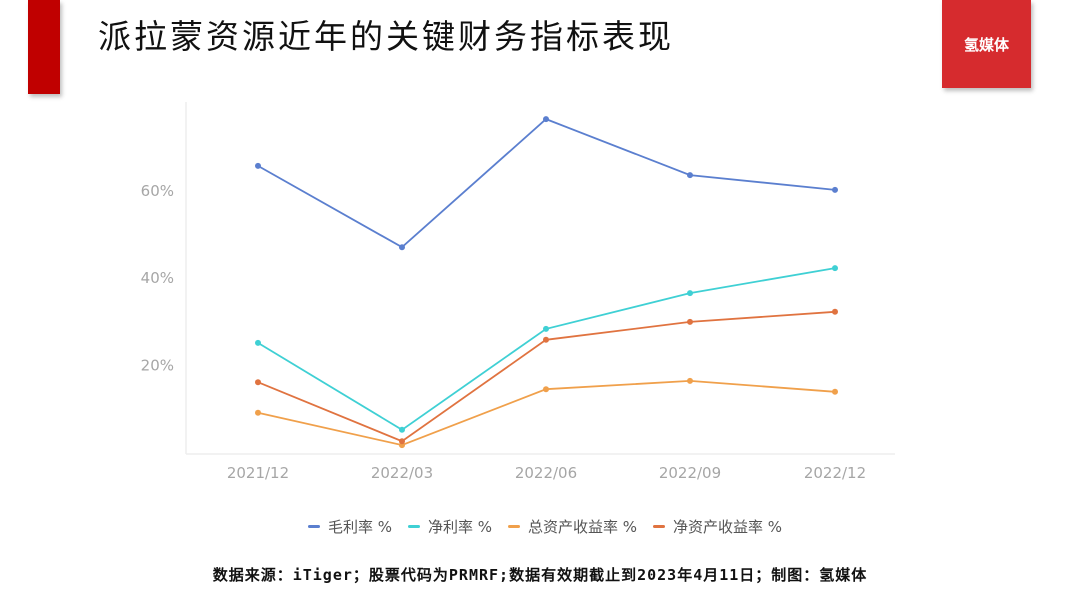  I want to click on legend-item: 毛利率 %, so click(349, 526).